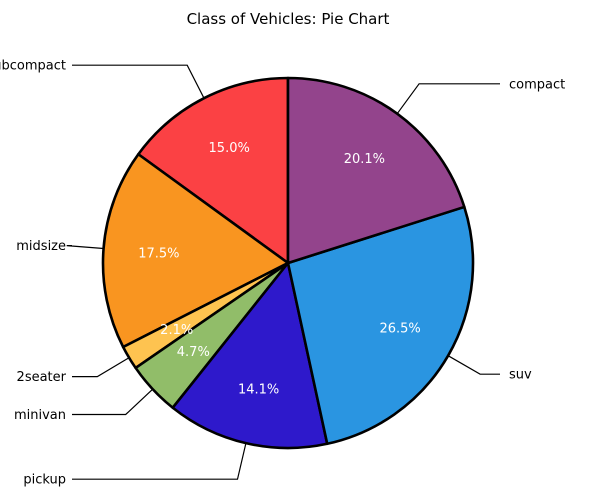 This screenshot has height=504, width=604. Describe the element at coordinates (40, 415) in the screenshot. I see `category-label-minivan: minivan` at that location.